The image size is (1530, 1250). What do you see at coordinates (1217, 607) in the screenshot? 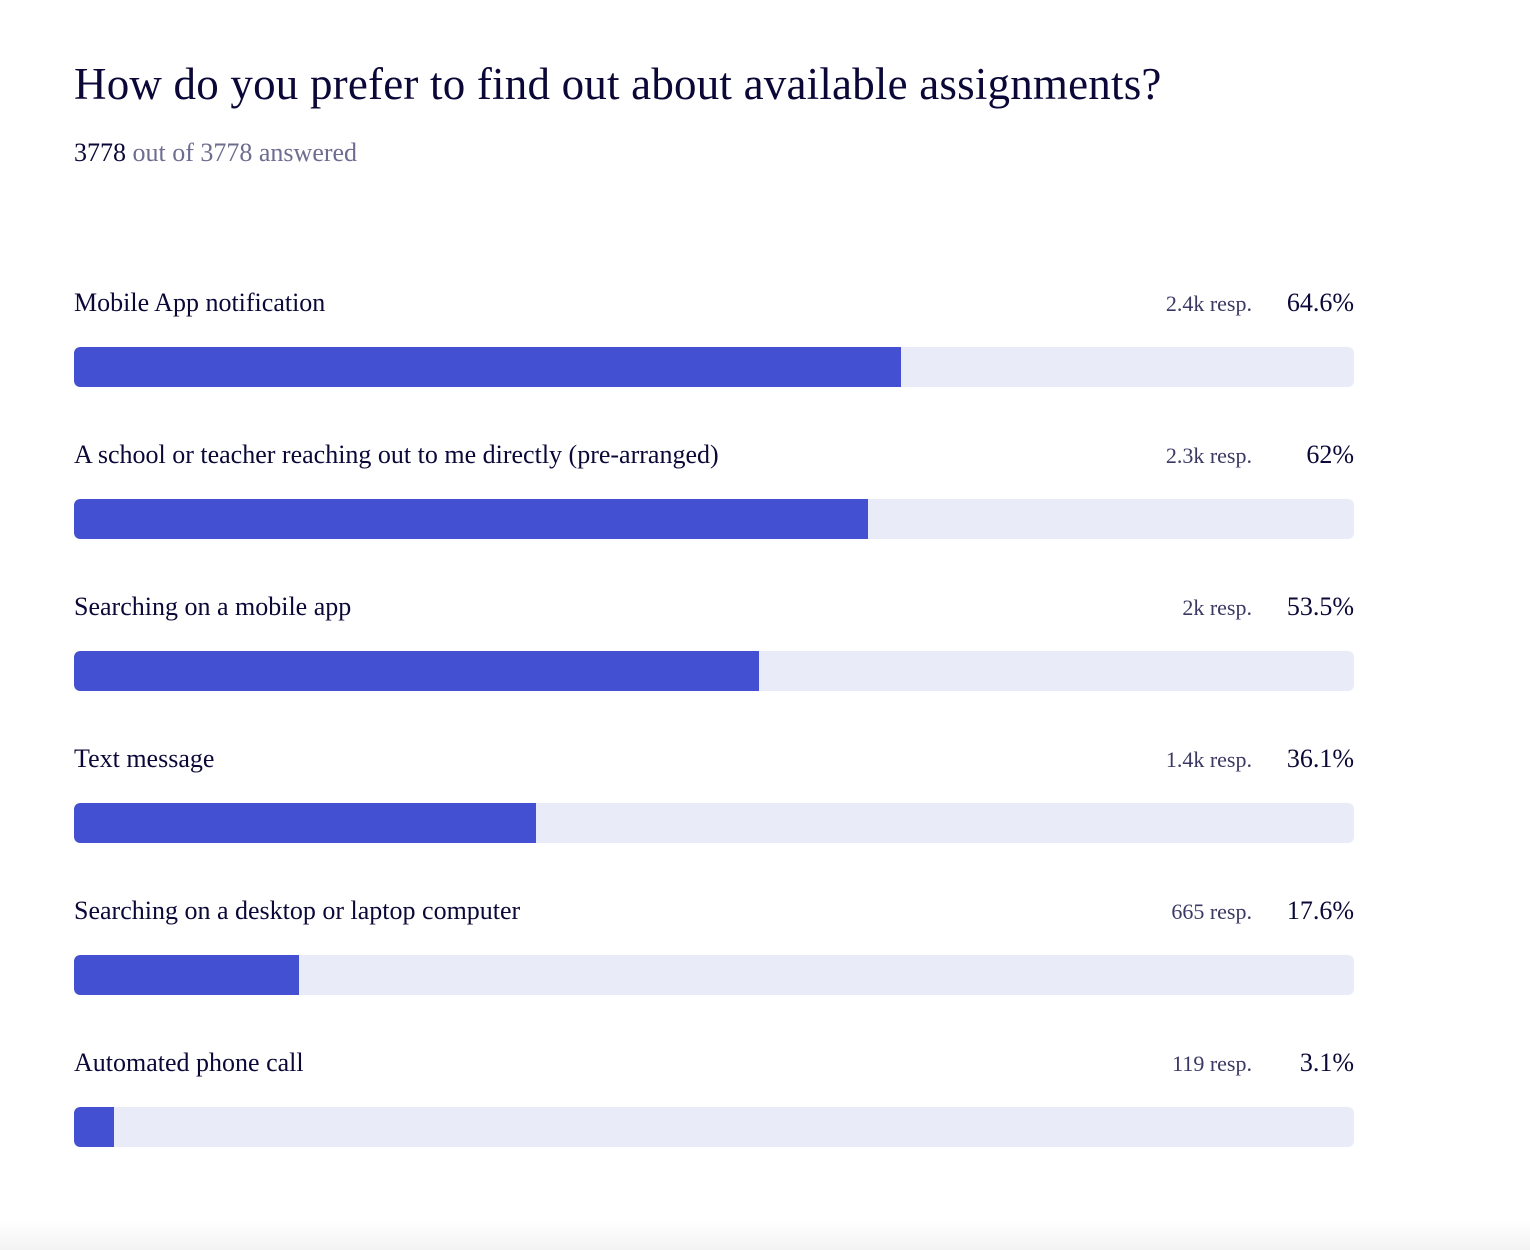
I see `response-count: 2k resp.` at bounding box center [1217, 607].